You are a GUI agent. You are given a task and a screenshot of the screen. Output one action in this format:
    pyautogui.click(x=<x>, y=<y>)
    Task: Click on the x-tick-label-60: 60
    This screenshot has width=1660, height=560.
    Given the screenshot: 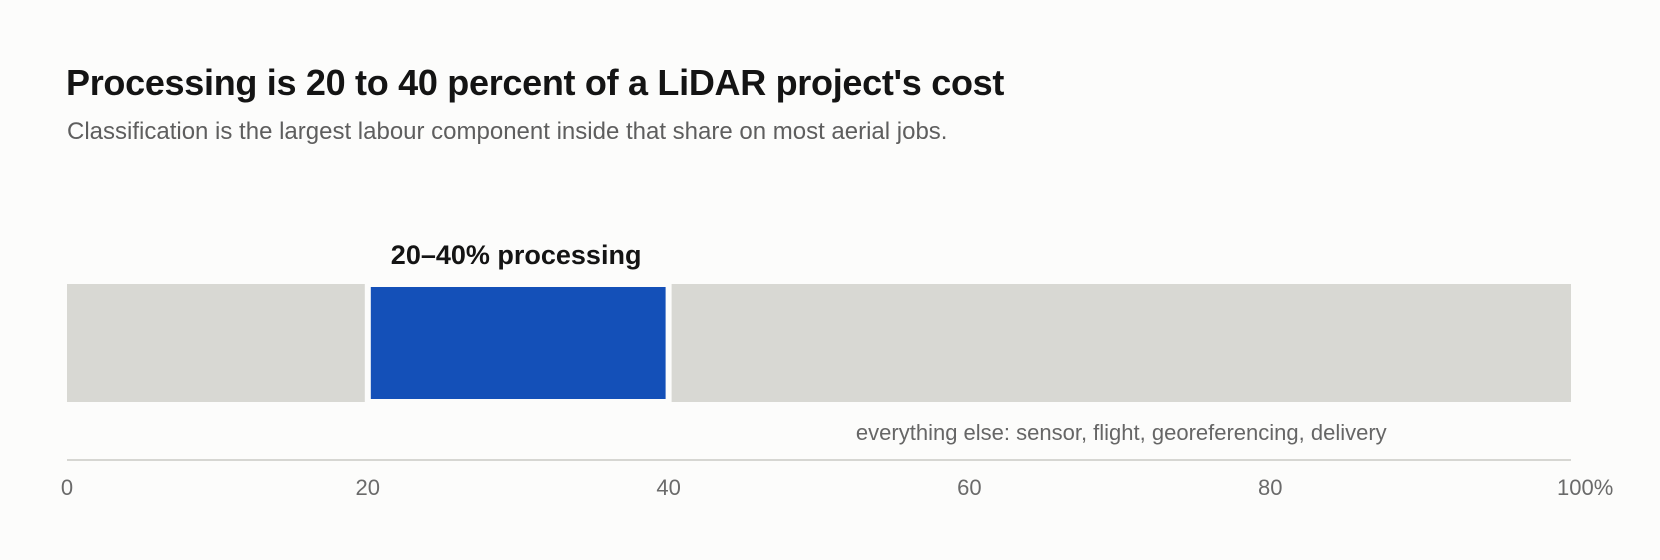 What is the action you would take?
    pyautogui.click(x=969, y=487)
    